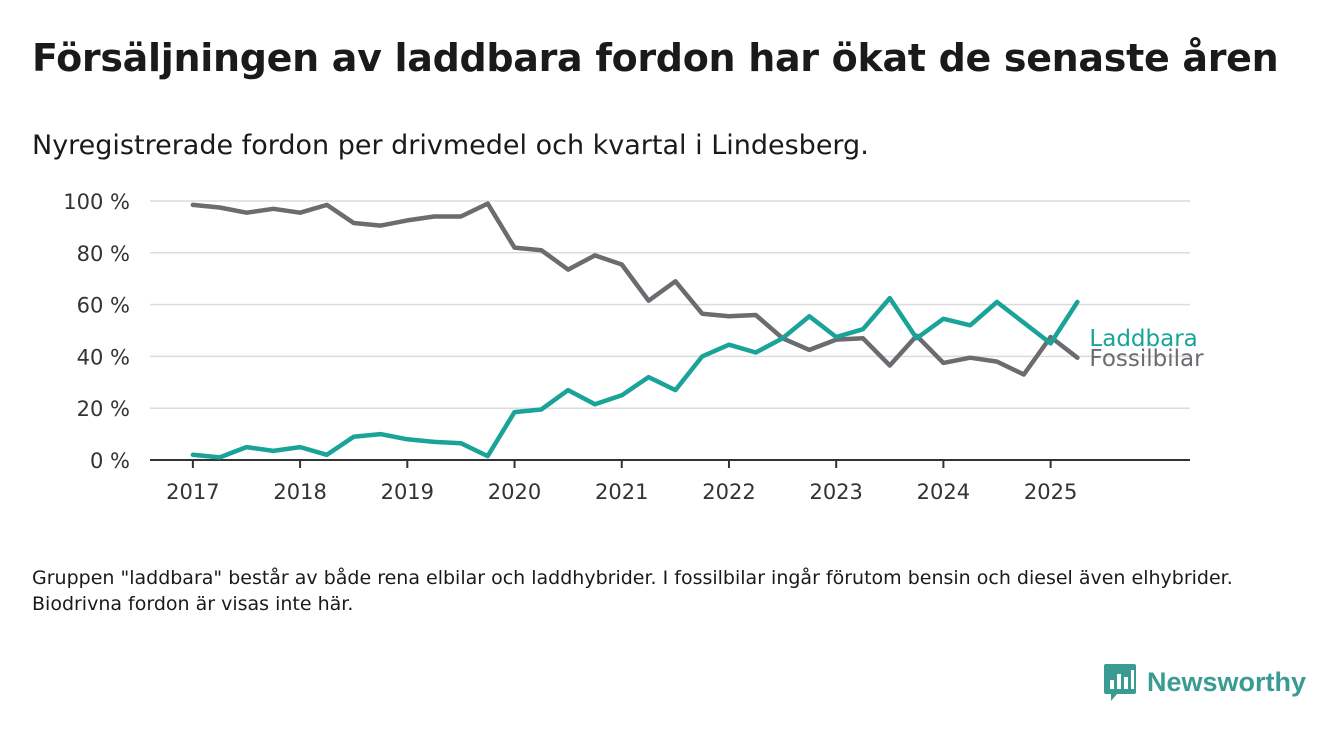 This screenshot has width=1340, height=733. I want to click on x-tick-label: 2021, so click(621, 492).